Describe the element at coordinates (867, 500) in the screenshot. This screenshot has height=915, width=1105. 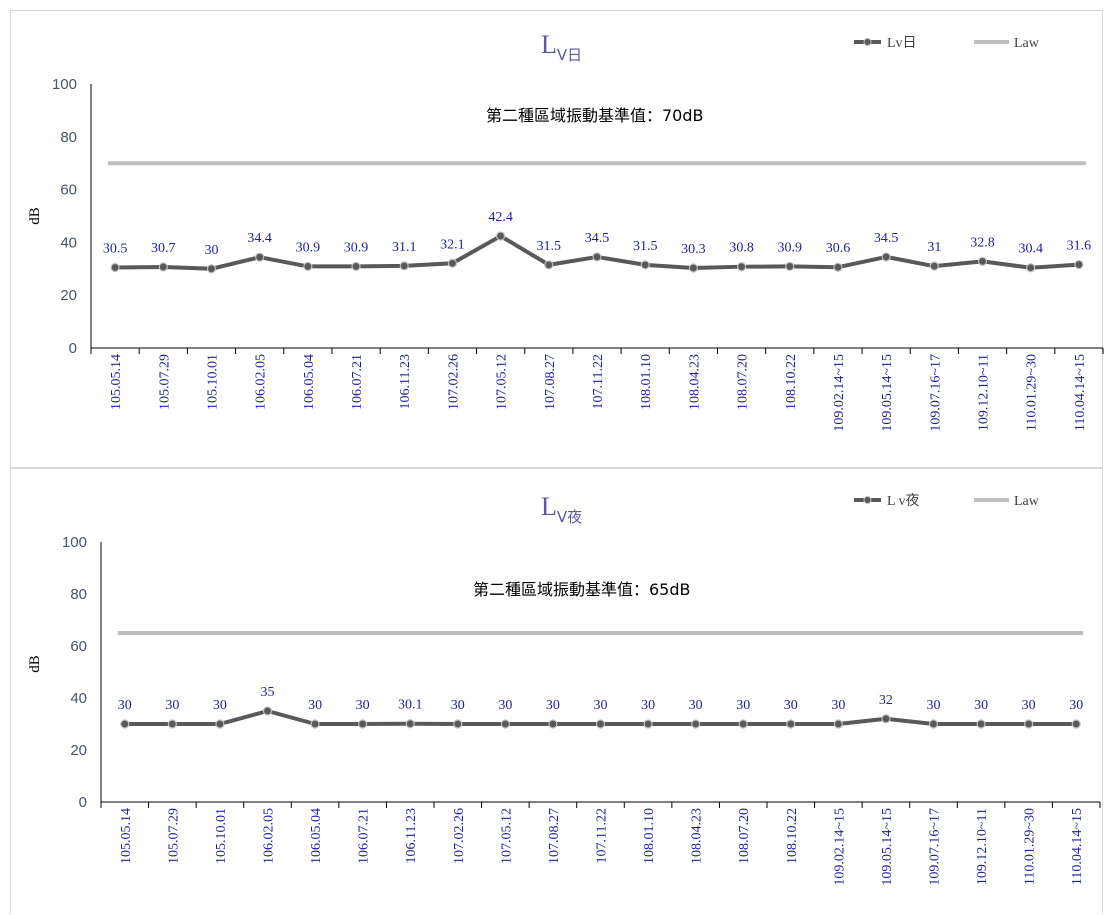
I see `legend-marker-series` at that location.